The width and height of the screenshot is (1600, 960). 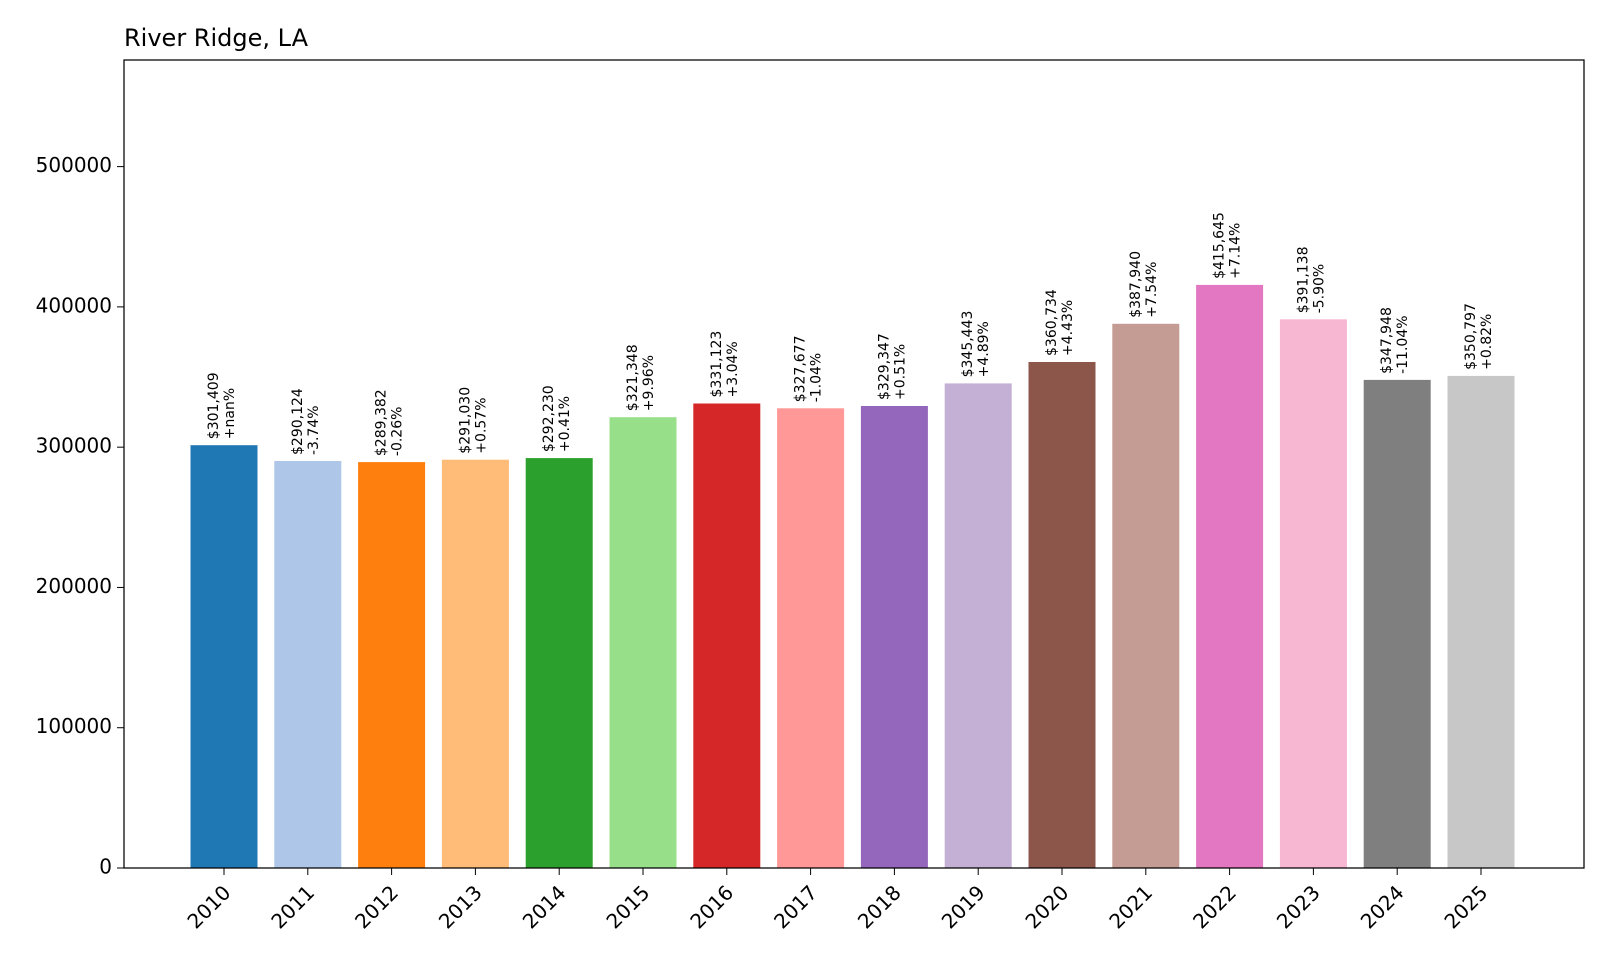 What do you see at coordinates (795, 906) in the screenshot?
I see `x-tick-label: 2017` at bounding box center [795, 906].